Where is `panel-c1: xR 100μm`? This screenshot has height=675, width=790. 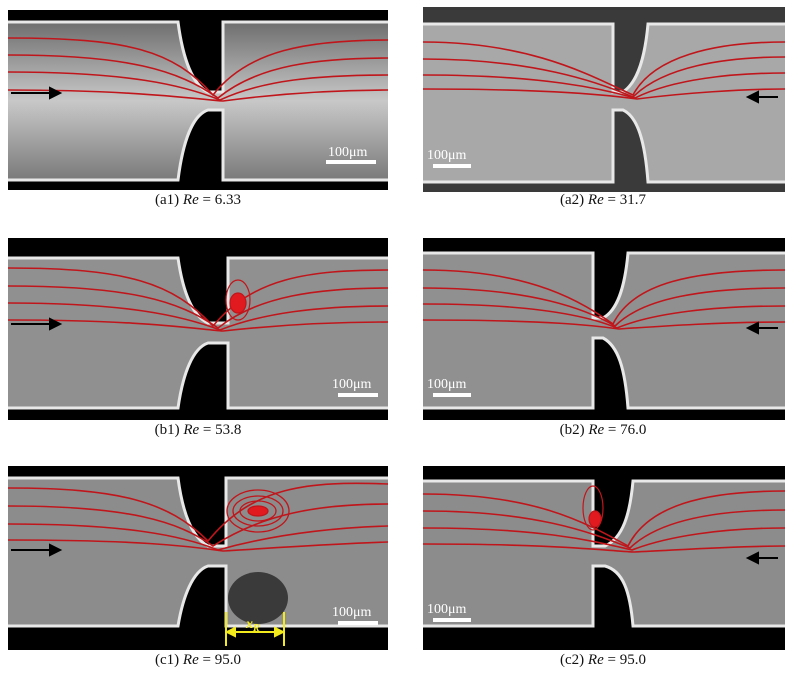
panel-c1: xR 100μm is located at coordinates (198, 558).